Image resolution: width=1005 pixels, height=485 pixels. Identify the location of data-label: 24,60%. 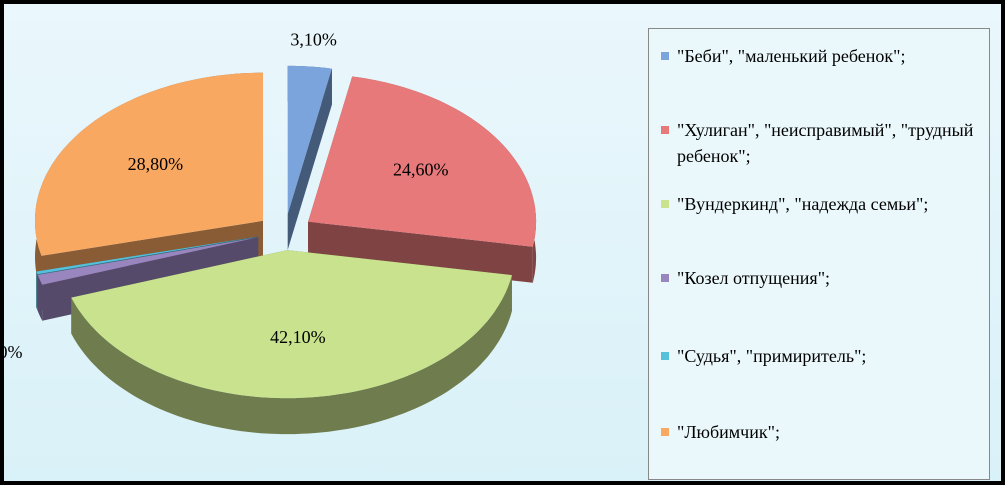
(421, 169).